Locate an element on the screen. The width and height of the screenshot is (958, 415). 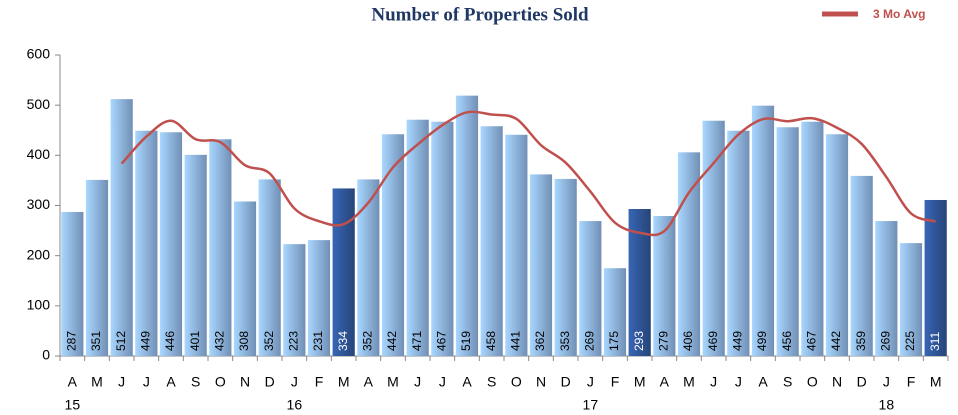
bar-value-label: 353 is located at coordinates (565, 341).